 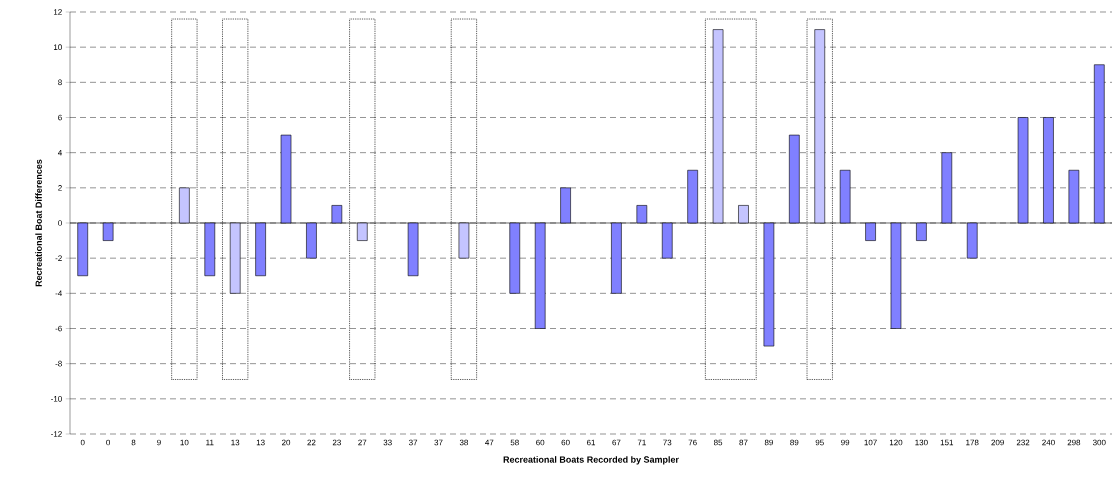 I want to click on y-axis-title: Recreational Boat Differences, so click(x=38, y=223).